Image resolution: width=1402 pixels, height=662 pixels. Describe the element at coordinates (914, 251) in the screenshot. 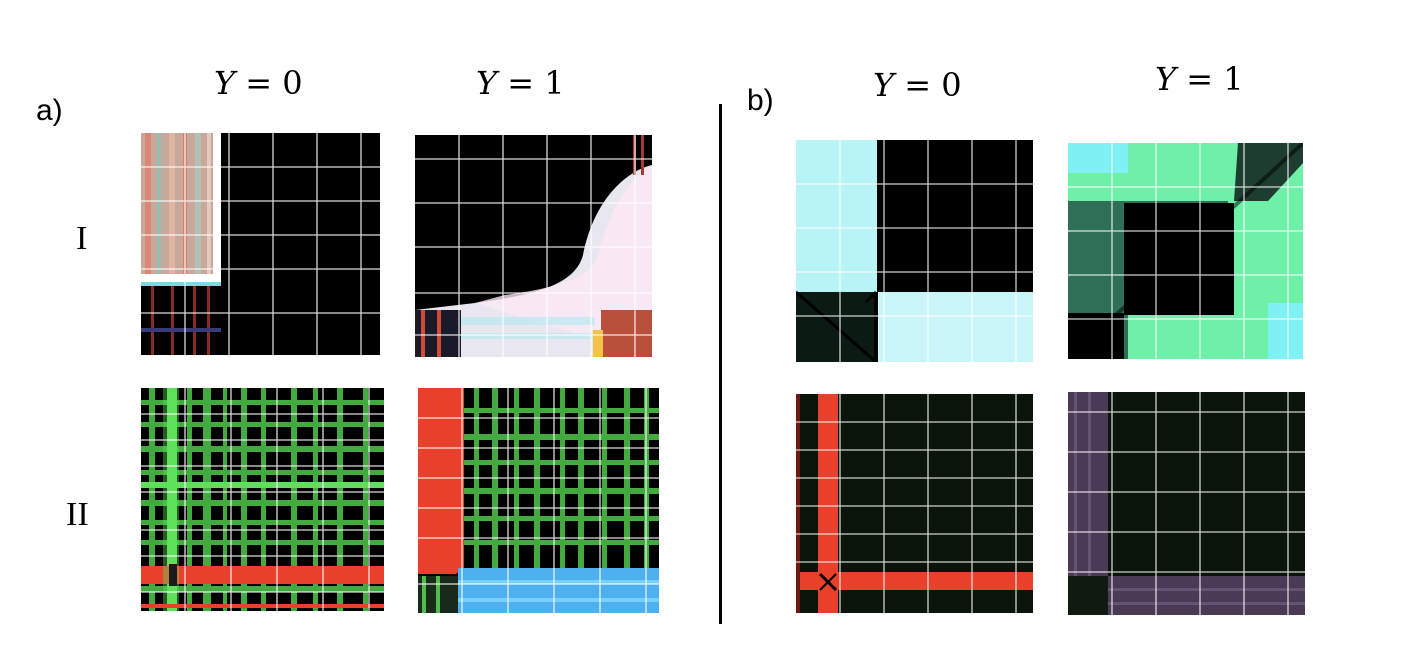

I see `matrix-b-top-y0` at that location.